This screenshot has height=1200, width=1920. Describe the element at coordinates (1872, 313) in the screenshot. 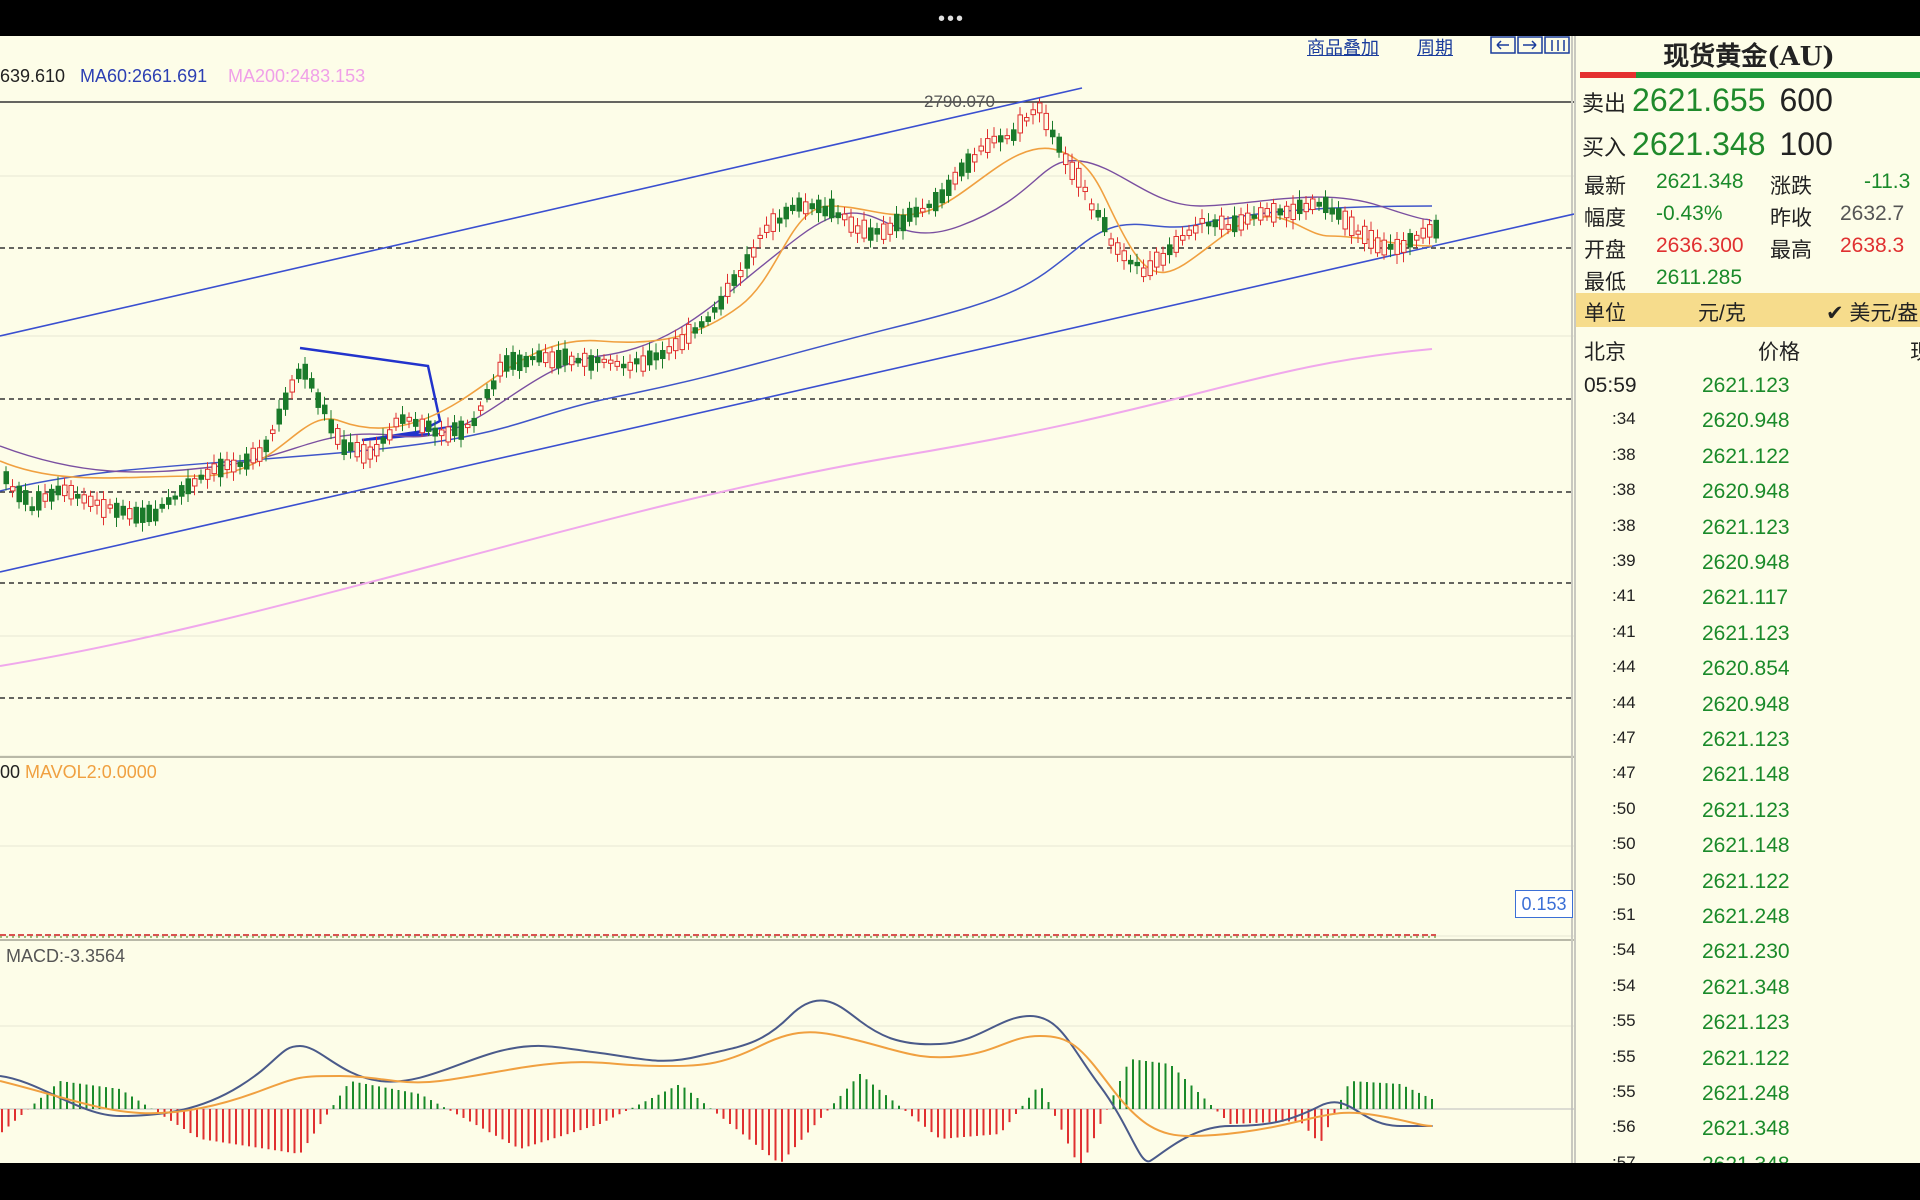

I see `unit-usd-option: ✔ 美元/盎` at that location.